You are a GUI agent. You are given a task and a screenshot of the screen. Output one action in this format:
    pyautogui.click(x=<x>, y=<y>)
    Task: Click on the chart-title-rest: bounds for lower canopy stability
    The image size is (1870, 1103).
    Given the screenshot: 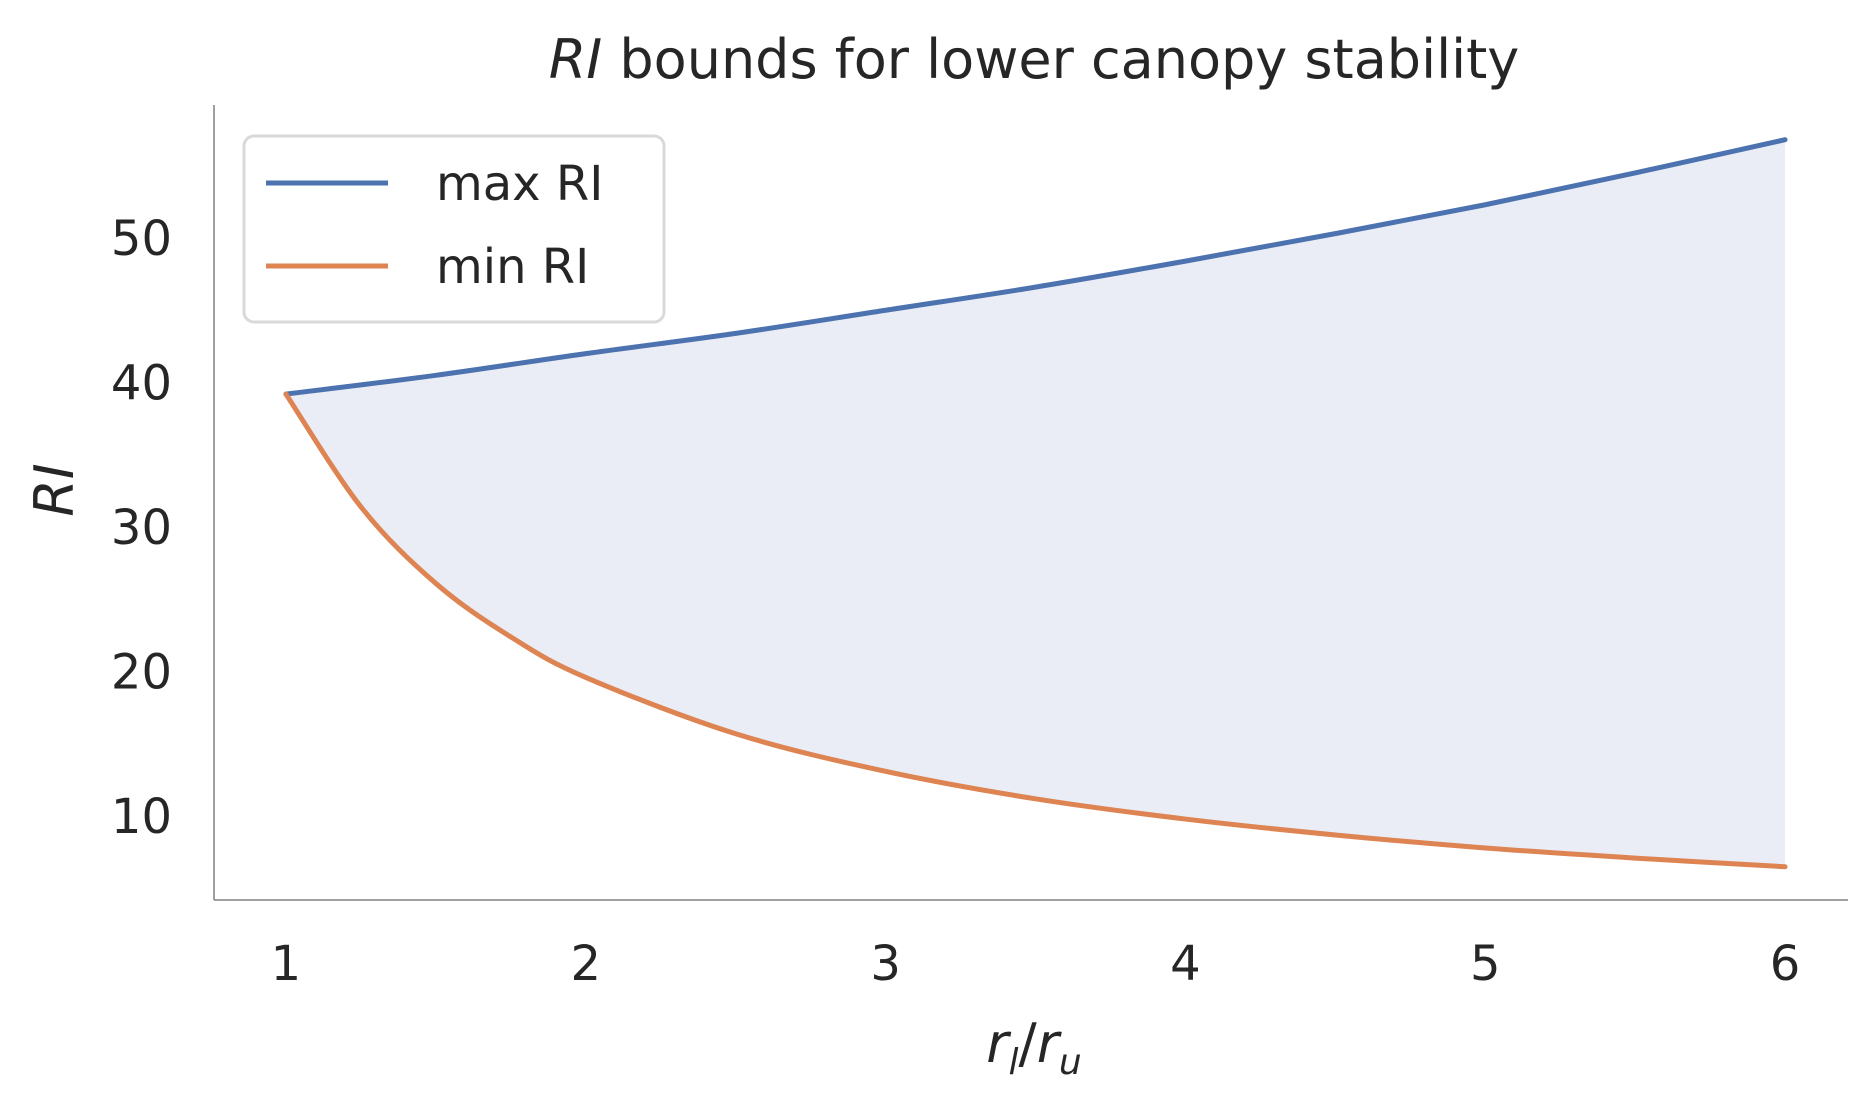 What is the action you would take?
    pyautogui.click(x=1060, y=59)
    